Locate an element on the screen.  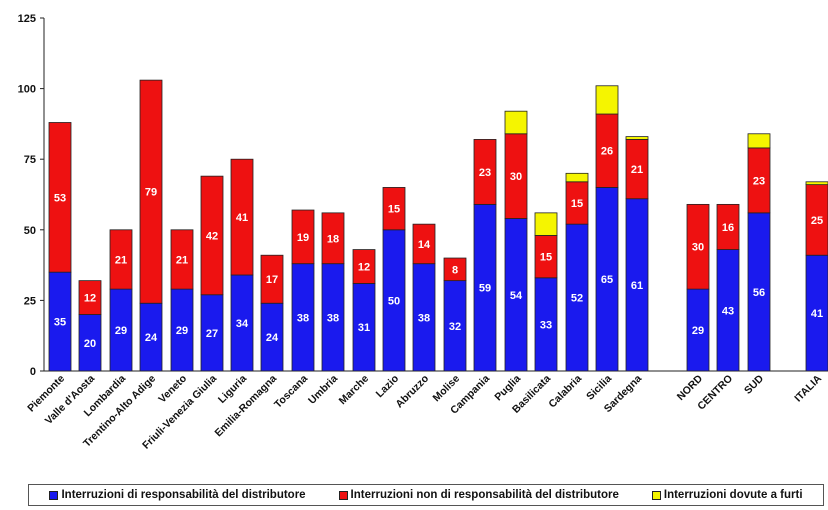
bar-value-label: 32 is located at coordinates (455, 327).